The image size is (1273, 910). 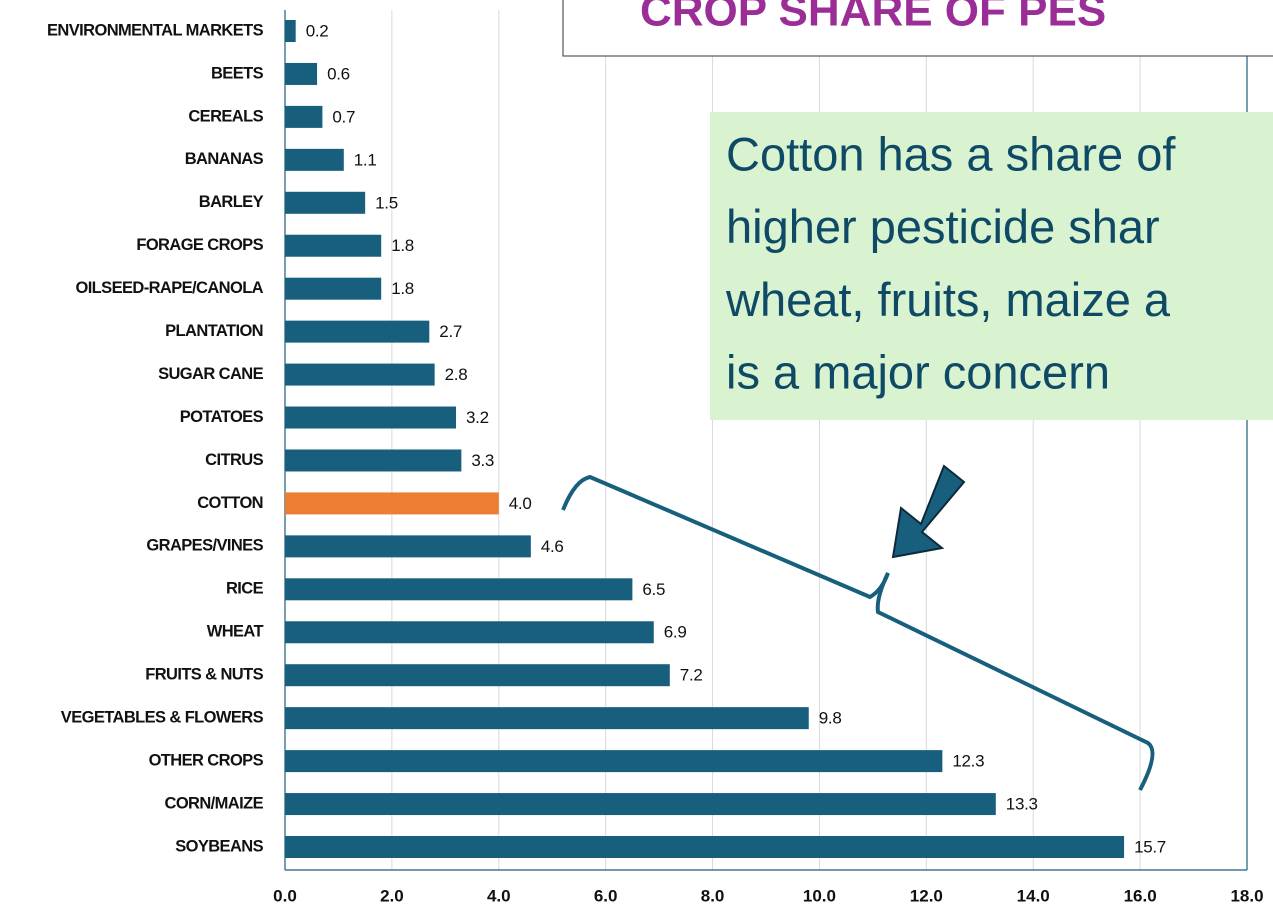 I want to click on value-label: 6.5, so click(x=653, y=589).